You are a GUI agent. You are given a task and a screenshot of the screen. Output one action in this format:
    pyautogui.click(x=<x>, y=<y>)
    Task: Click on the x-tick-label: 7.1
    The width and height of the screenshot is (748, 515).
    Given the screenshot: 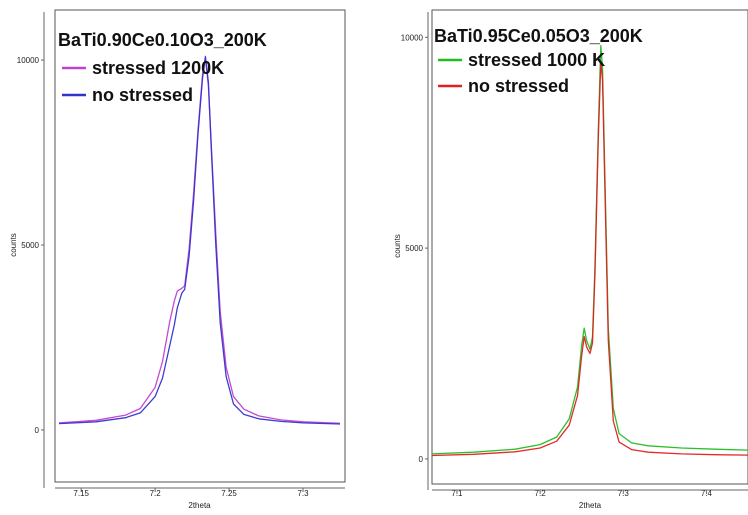 What is the action you would take?
    pyautogui.click(x=457, y=493)
    